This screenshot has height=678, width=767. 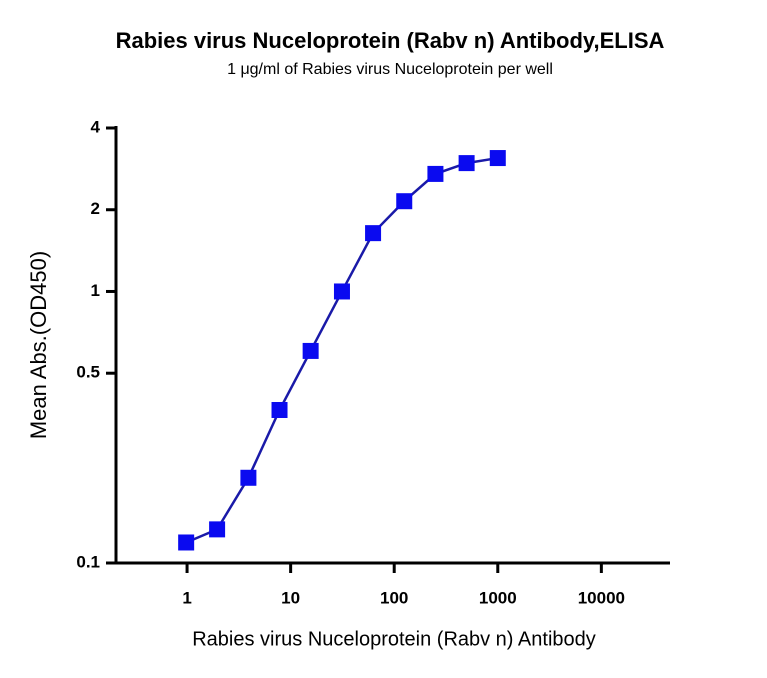 What do you see at coordinates (394, 597) in the screenshot?
I see `x-tick-label: 100` at bounding box center [394, 597].